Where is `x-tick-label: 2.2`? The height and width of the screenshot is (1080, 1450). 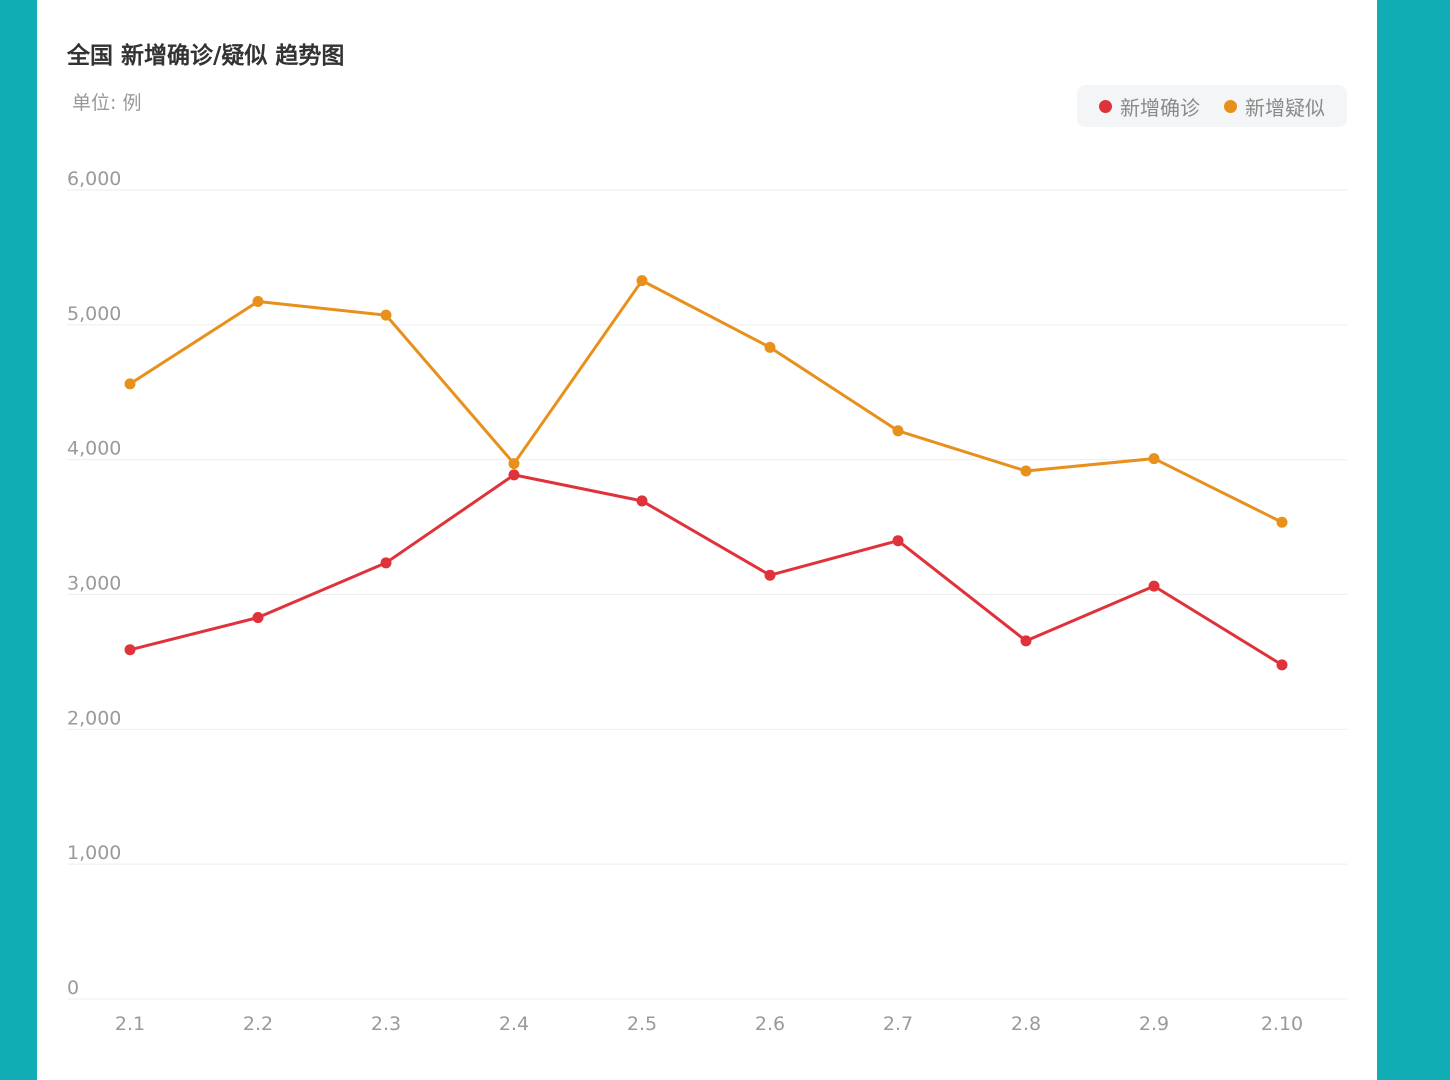
x-tick-label: 2.2 is located at coordinates (258, 1024).